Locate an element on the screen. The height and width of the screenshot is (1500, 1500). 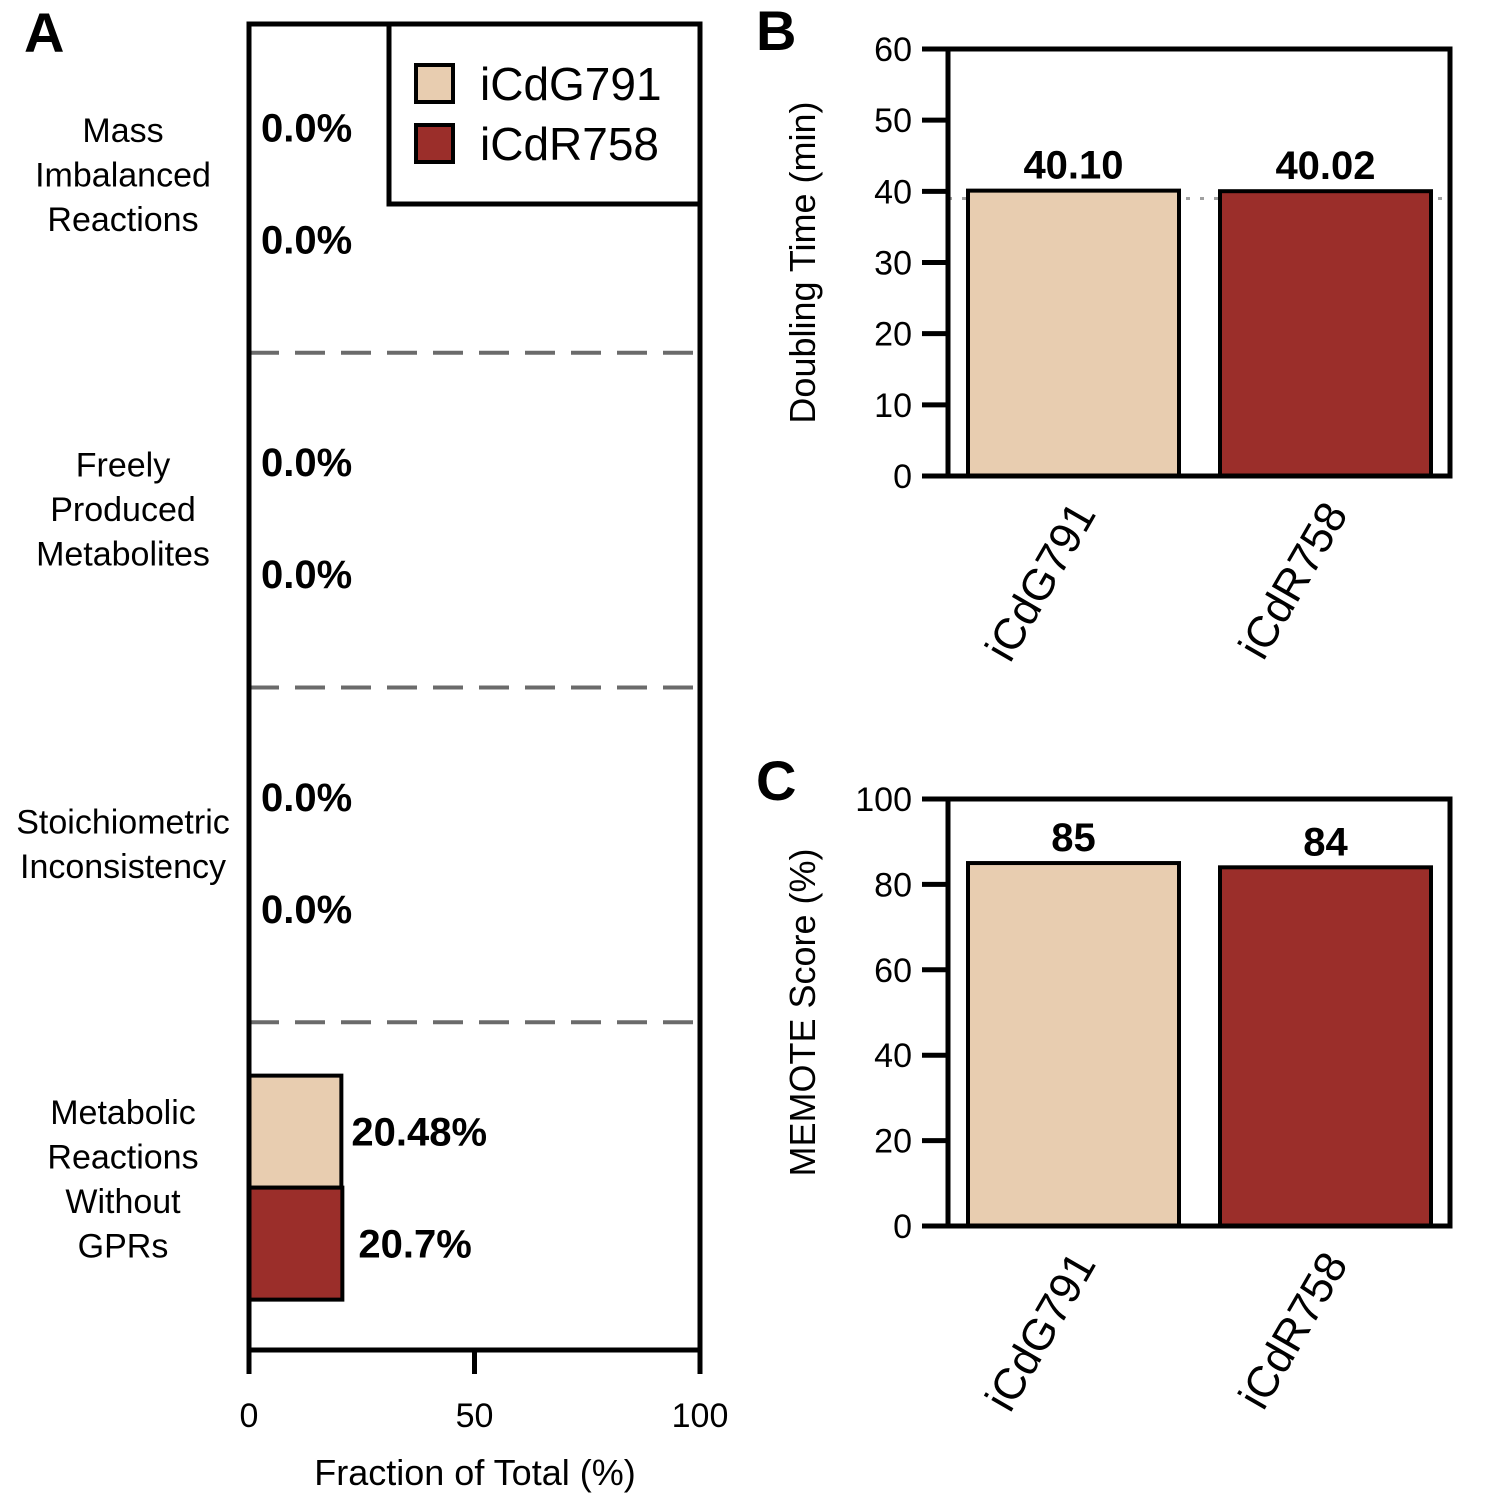
y-tick-label: 80 is located at coordinates (893, 885).